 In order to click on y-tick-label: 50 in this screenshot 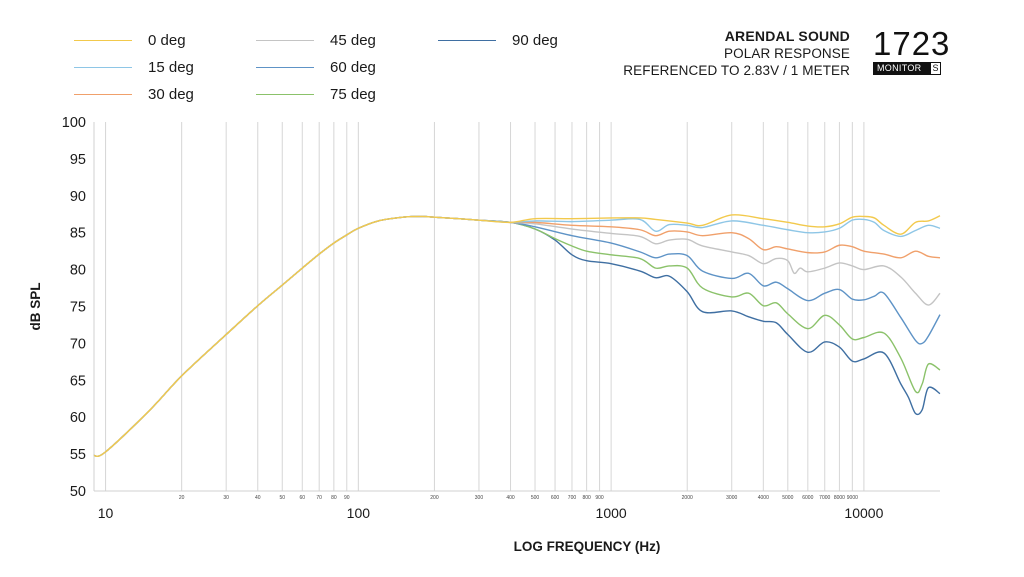, I will do `click(78, 492)`.